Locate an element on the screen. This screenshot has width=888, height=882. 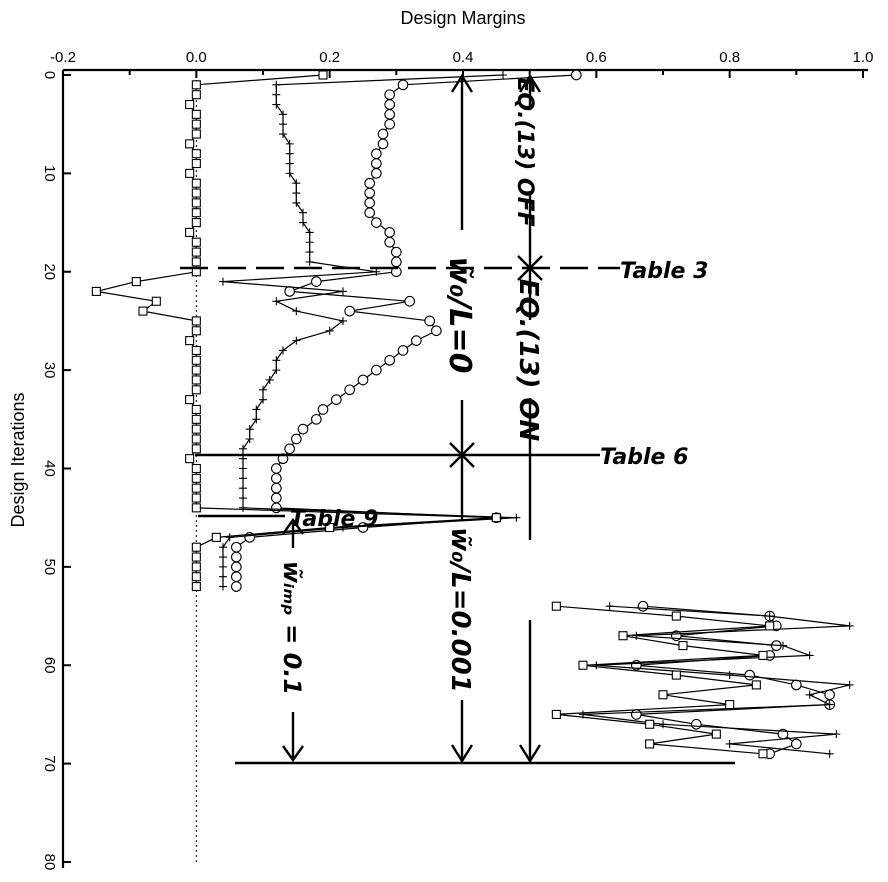
y-tick-label: 40 is located at coordinates (49, 468).